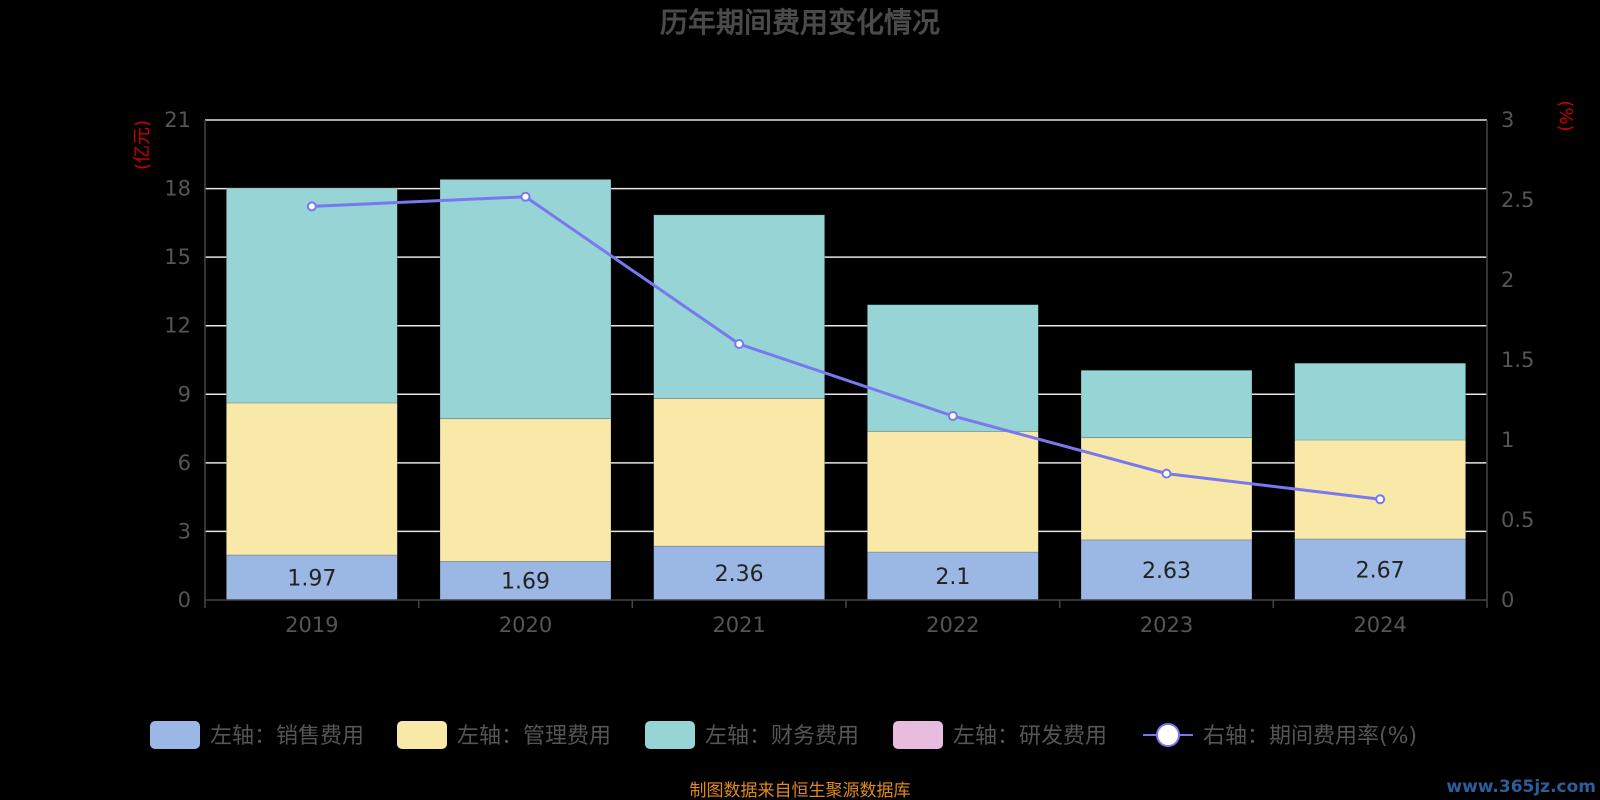 The image size is (1600, 800). What do you see at coordinates (1565, 115) in the screenshot?
I see `right-axis-unit: (%)` at bounding box center [1565, 115].